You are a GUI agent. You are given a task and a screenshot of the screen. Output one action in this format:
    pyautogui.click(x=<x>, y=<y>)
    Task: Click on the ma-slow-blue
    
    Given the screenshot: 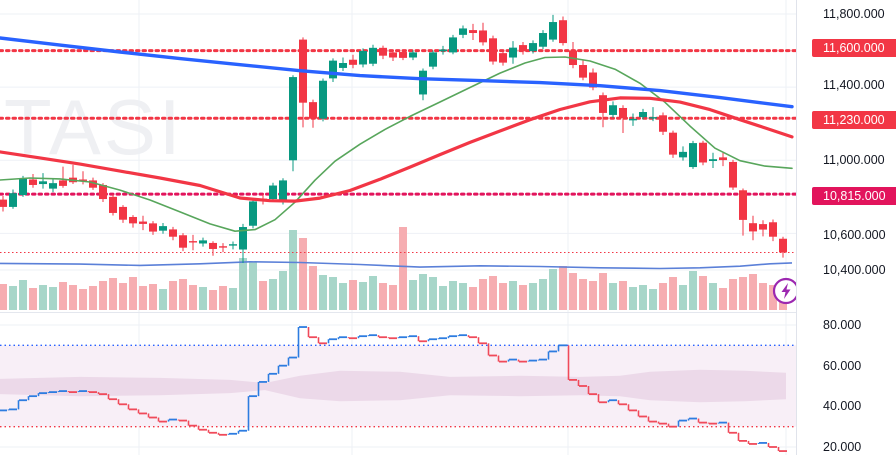 What is the action you would take?
    pyautogui.click(x=397, y=72)
    